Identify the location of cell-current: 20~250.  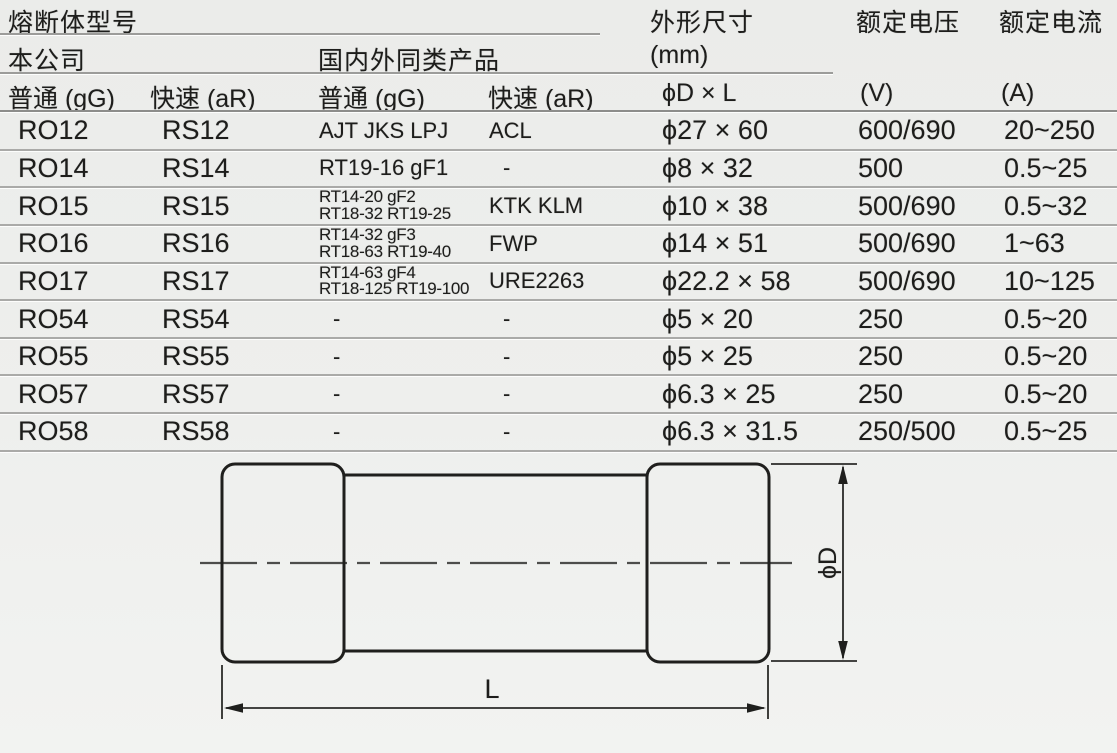
(1049, 130).